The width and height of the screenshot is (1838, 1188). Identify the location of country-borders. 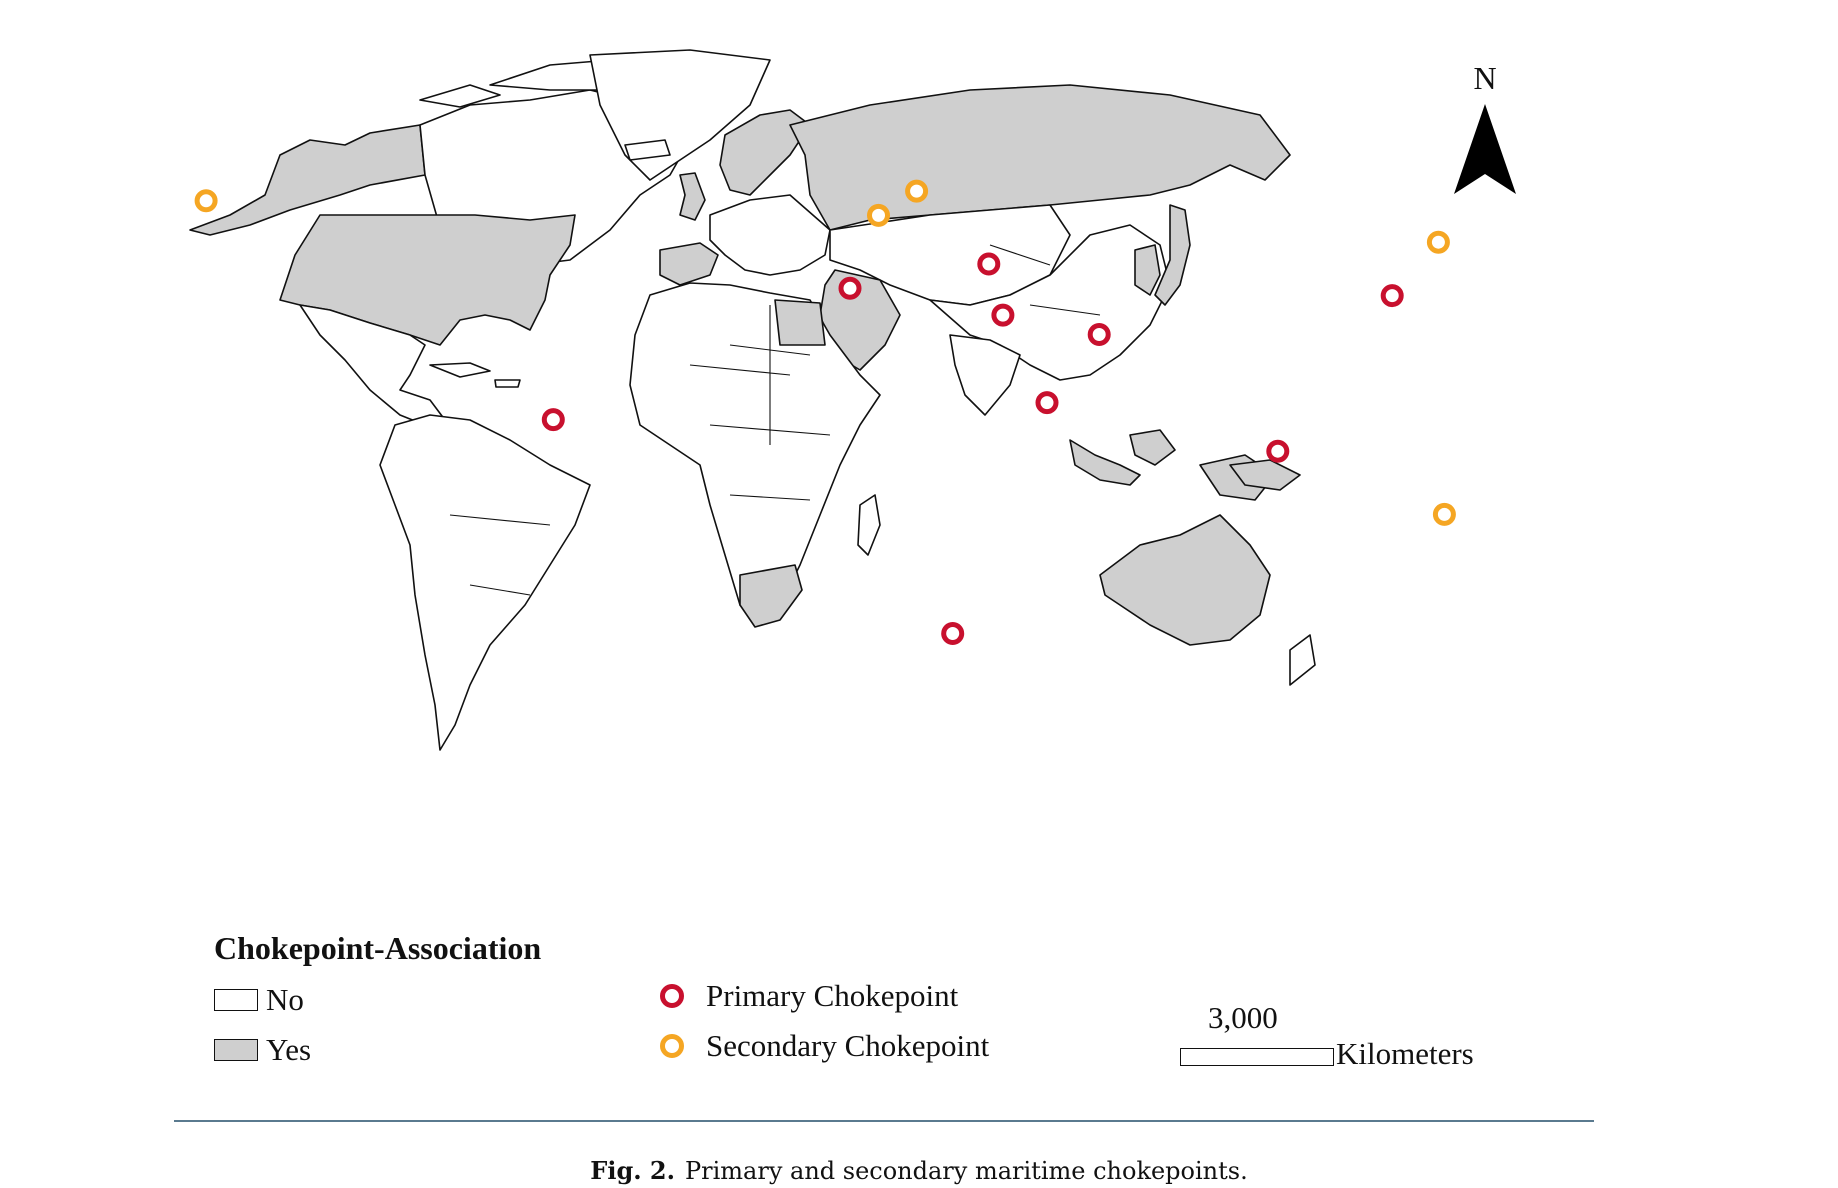
(775, 420).